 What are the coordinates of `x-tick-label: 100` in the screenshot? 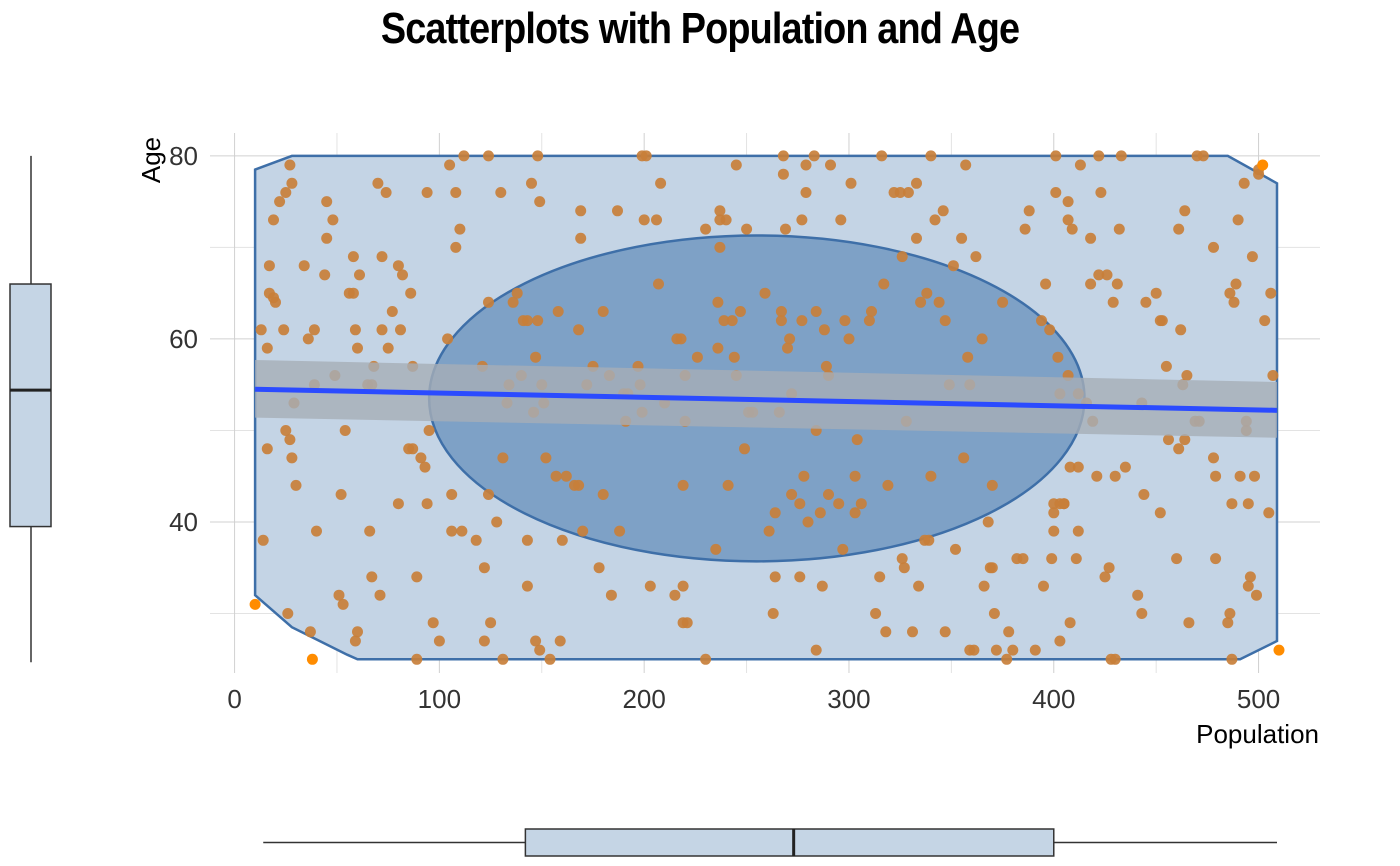 It's located at (439, 699).